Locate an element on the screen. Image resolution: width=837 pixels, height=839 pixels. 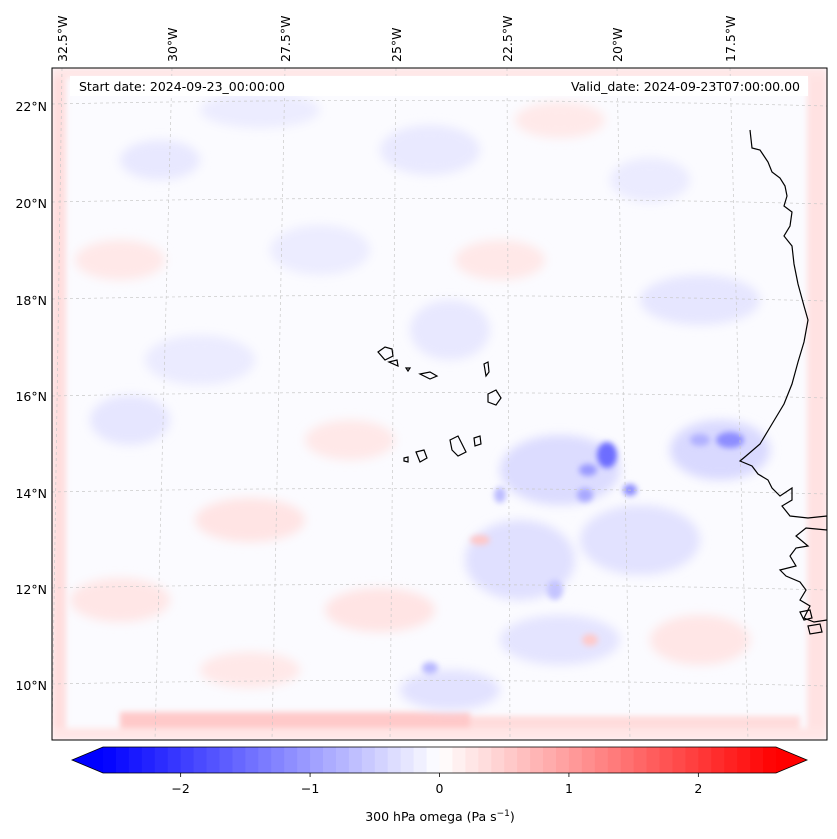
lon-label: 30°W is located at coordinates (172, 44).